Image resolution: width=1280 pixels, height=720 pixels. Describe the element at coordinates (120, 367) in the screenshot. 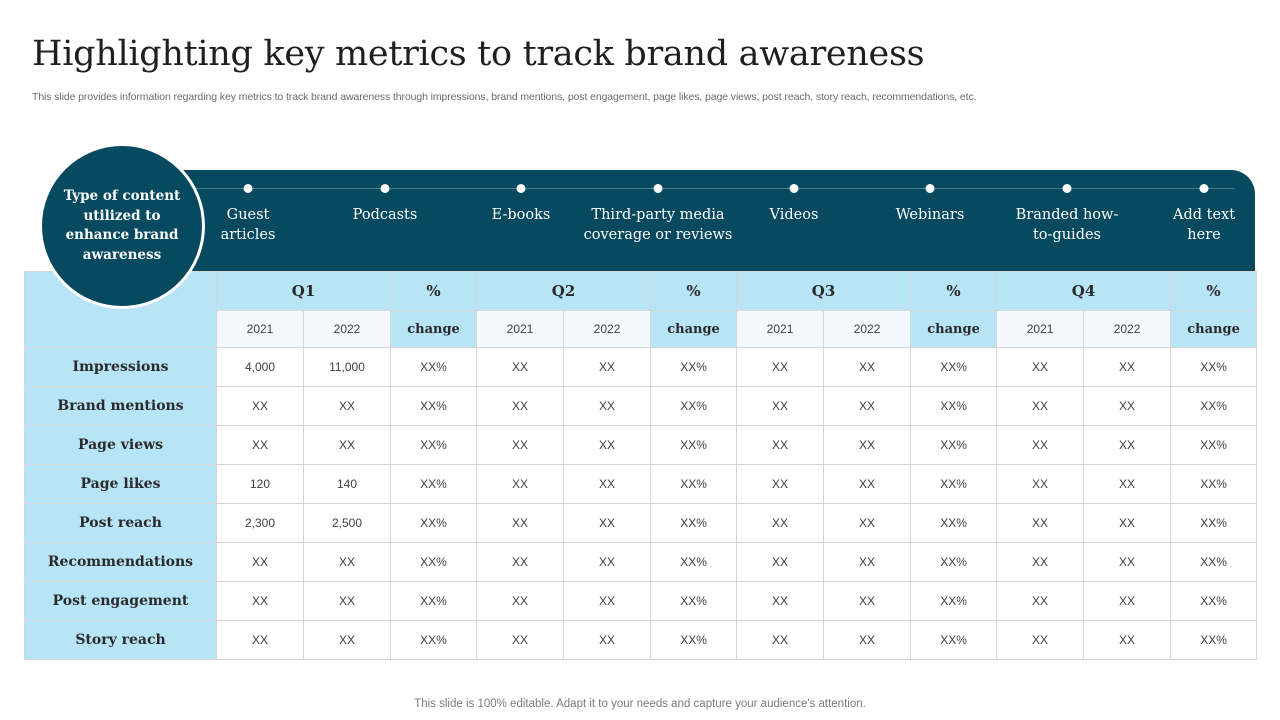

I see `metric-label: Impressions` at that location.